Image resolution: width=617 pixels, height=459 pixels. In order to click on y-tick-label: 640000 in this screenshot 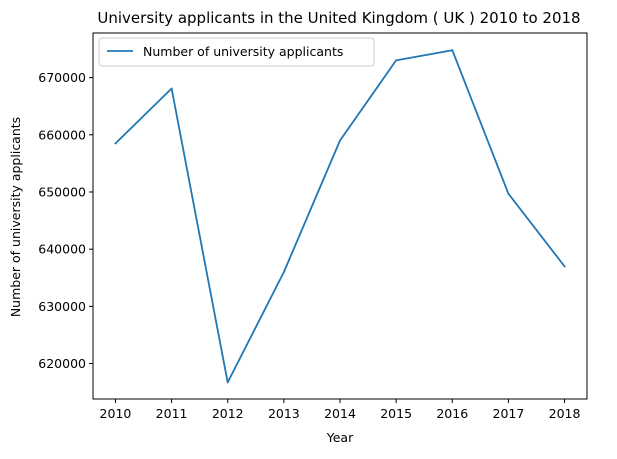, I will do `click(62, 249)`.